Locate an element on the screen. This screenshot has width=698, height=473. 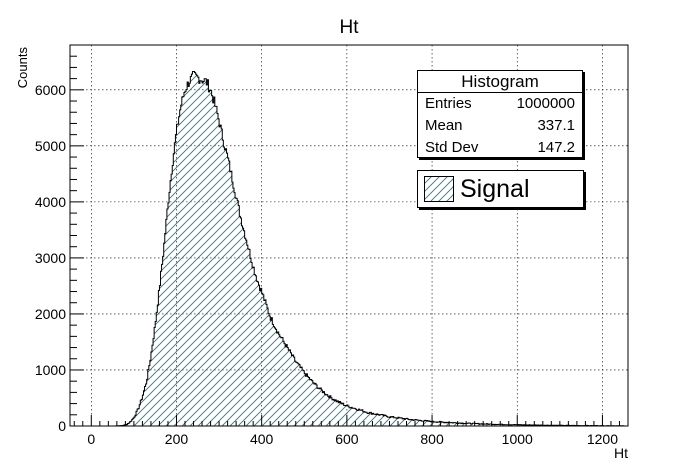
x-tick-label: 1200 is located at coordinates (602, 439).